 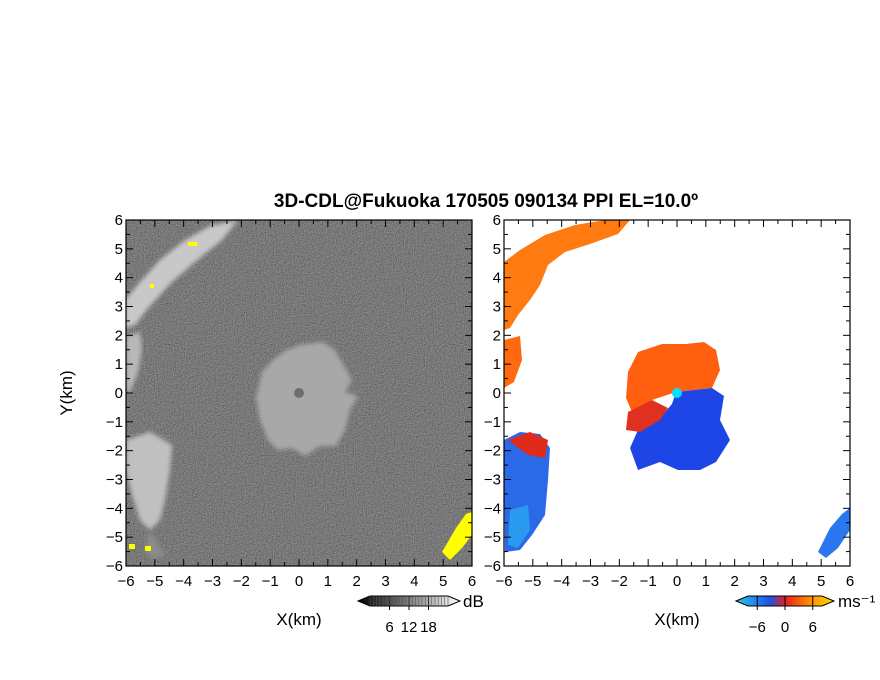 I want to click on colorbar-velocity-unit: ms⁻¹, so click(x=857, y=601).